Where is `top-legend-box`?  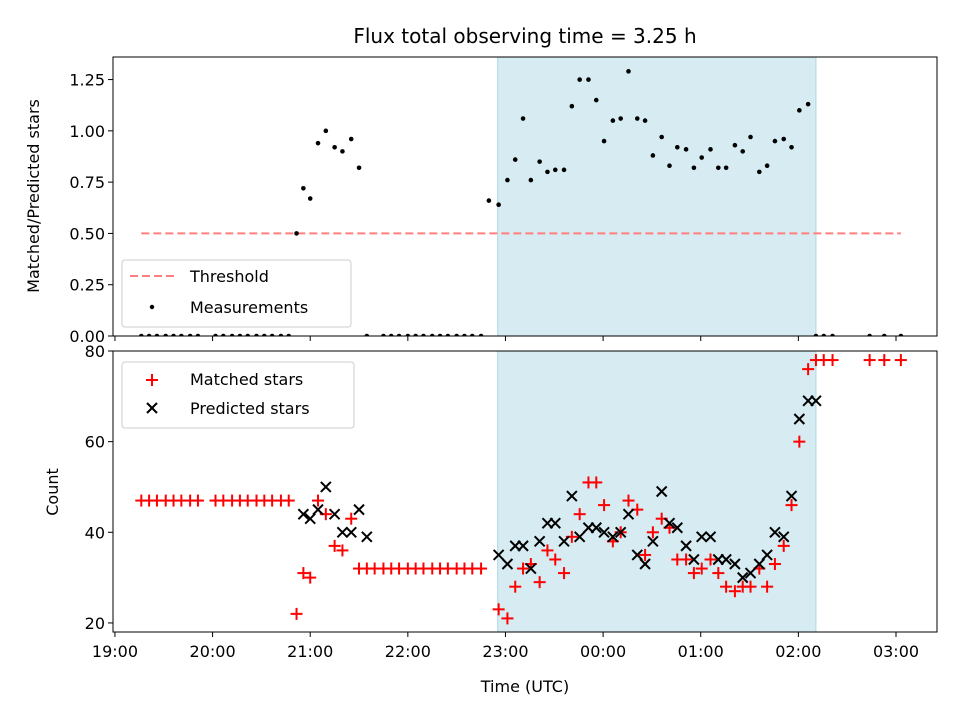 top-legend-box is located at coordinates (236, 293).